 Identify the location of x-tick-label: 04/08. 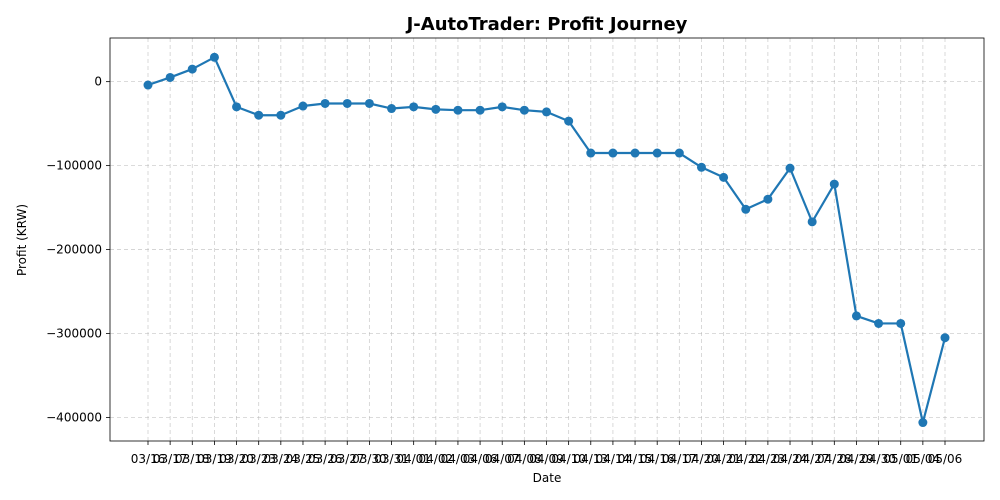
(524, 459).